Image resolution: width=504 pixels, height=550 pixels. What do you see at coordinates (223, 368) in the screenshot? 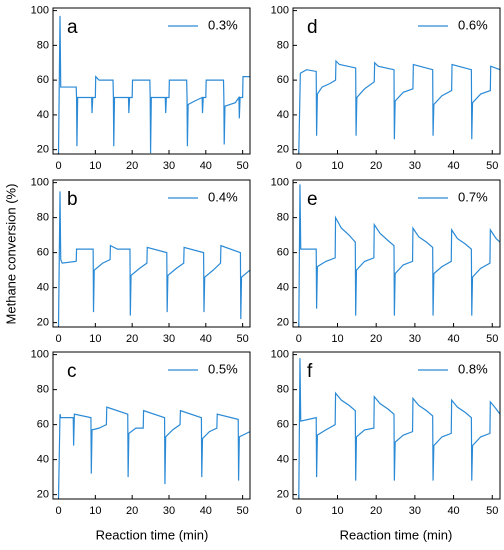
I see `legend-label: 0.5%` at bounding box center [223, 368].